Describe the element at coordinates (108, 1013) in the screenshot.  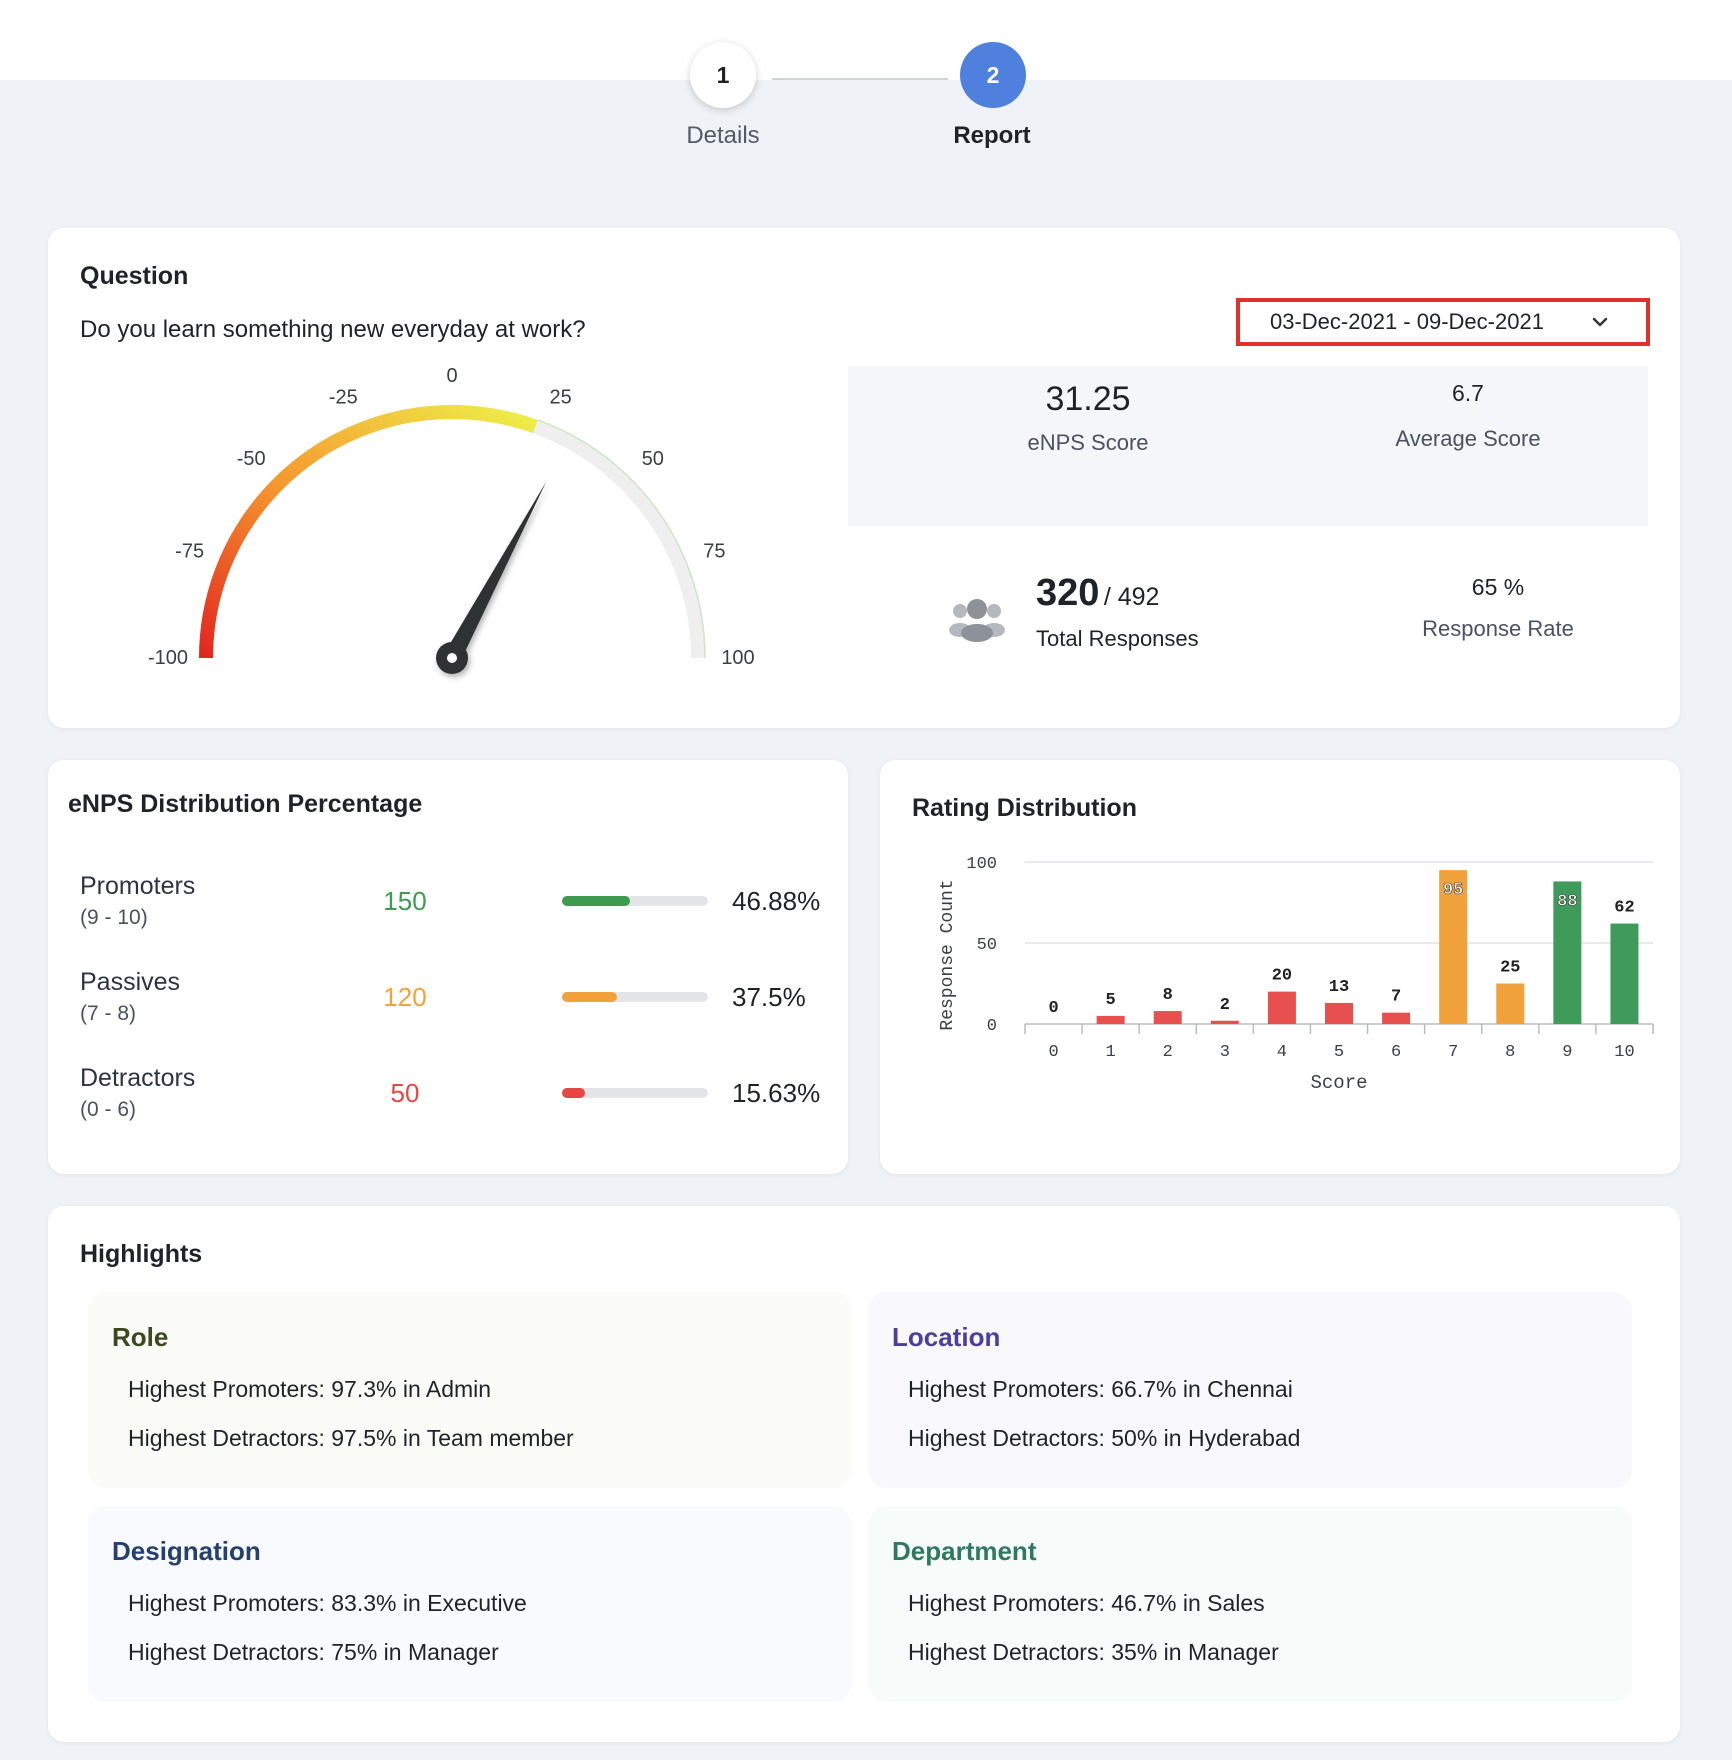
I see `distribution-range: (7 - 8)` at that location.